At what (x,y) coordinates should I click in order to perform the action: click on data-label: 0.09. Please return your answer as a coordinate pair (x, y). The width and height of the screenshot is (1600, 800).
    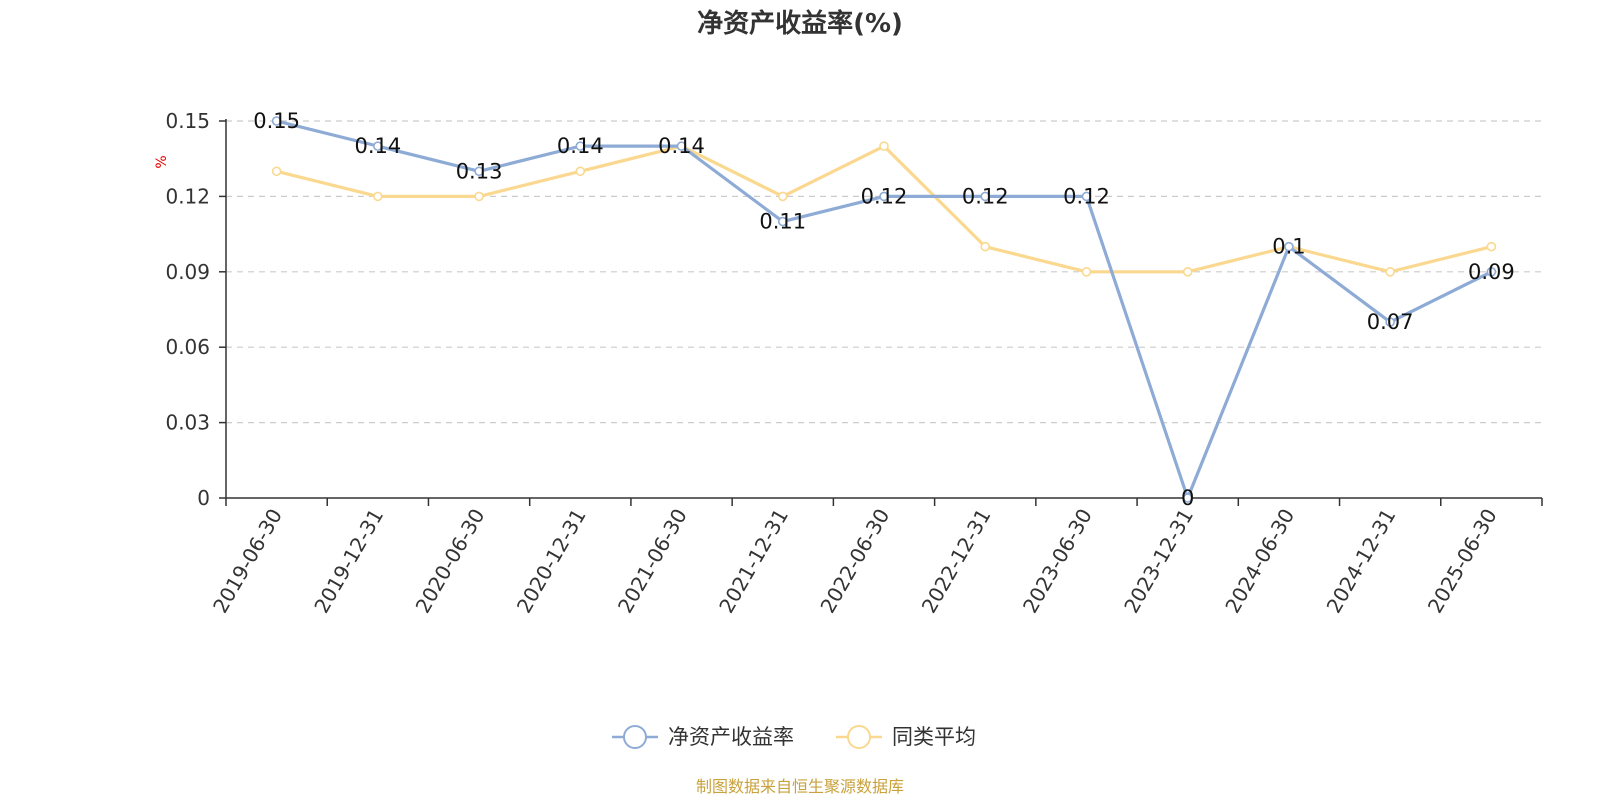
    Looking at the image, I should click on (1491, 272).